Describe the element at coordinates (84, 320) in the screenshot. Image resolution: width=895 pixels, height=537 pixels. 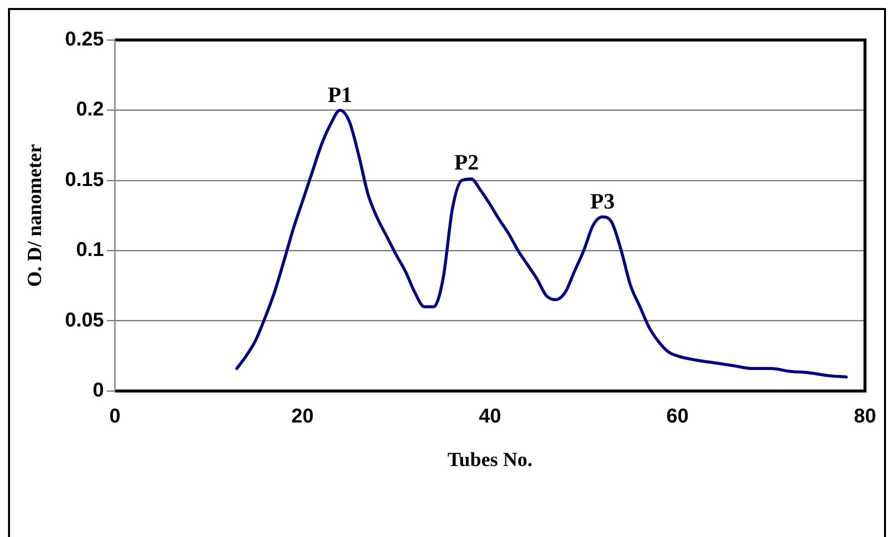
I see `y-tick-label: 0.05` at that location.